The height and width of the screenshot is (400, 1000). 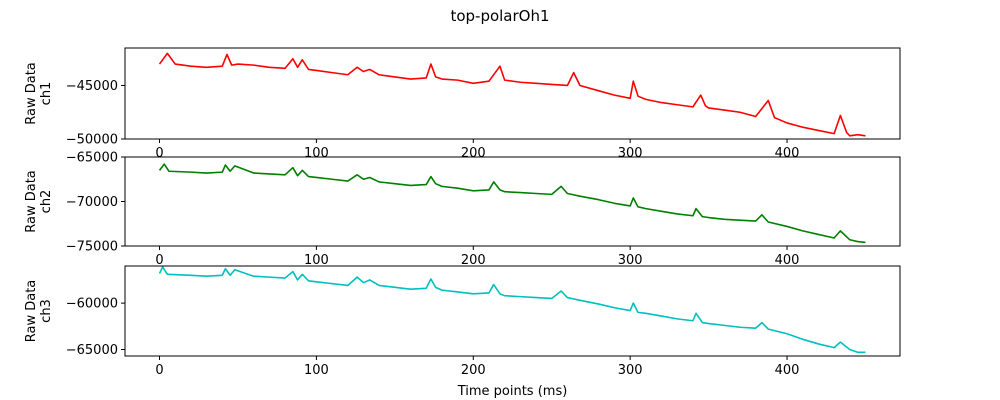 I want to click on y-axis-label-line: ch1, so click(x=46, y=94).